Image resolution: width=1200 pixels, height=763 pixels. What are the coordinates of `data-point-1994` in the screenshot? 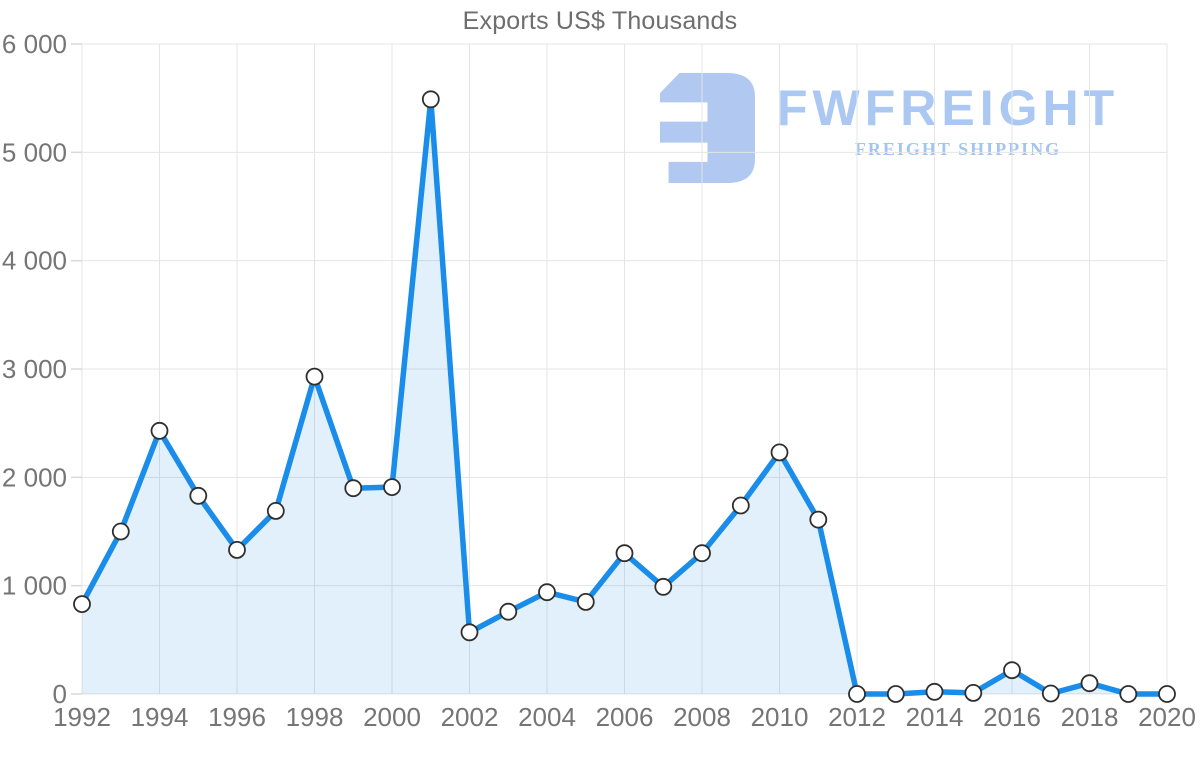 It's located at (159, 430).